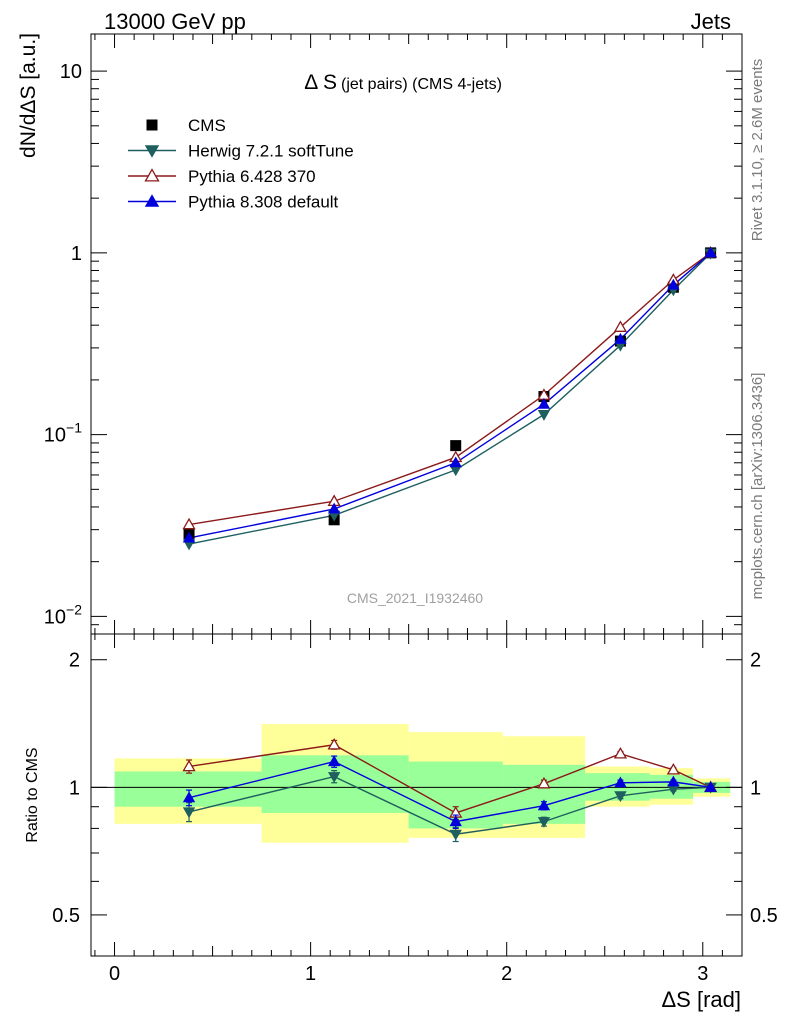 The width and height of the screenshot is (786, 1024). I want to click on main-y-tick-label: 10⁻¹, so click(63, 433).